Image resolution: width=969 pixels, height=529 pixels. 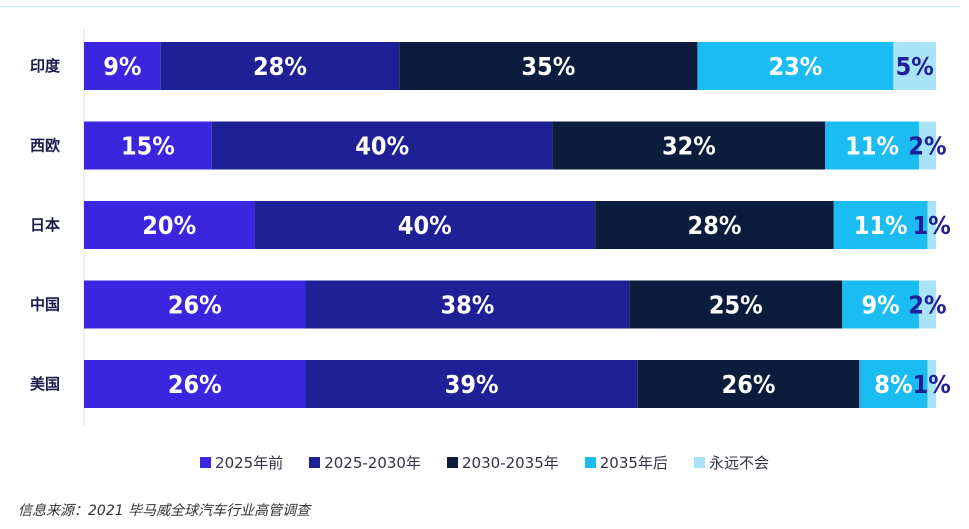 I want to click on legend-item: 永远不会, so click(x=731, y=462).